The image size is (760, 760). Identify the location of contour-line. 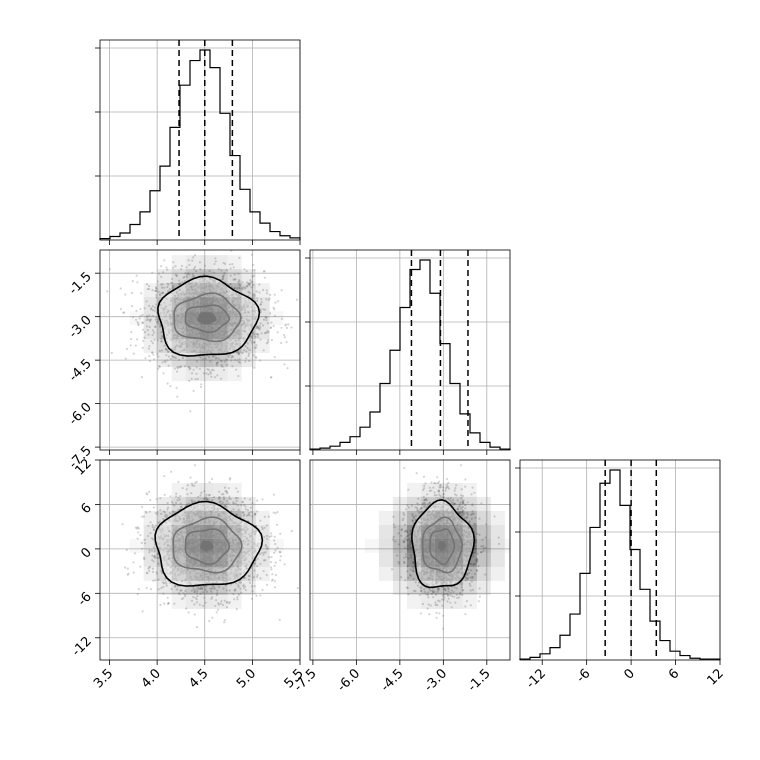
(207, 317).